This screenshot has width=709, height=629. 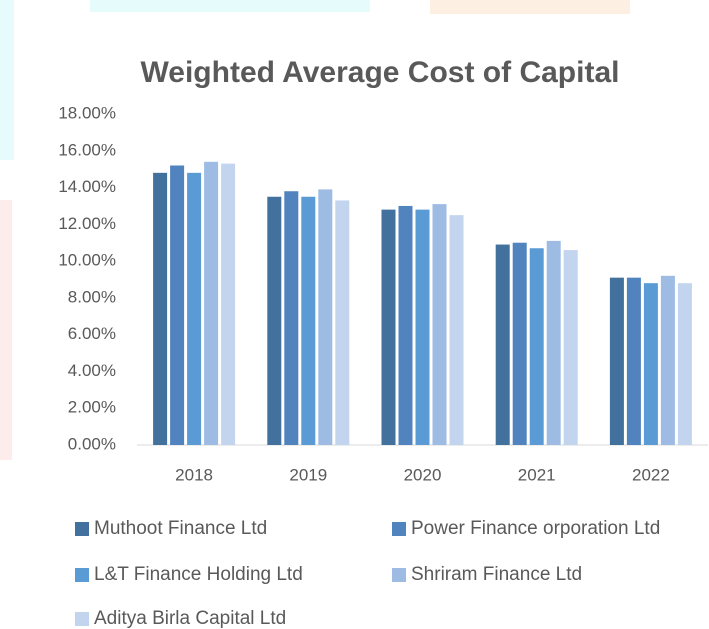 I want to click on y-tick-label: 0.00%, so click(x=92, y=443).